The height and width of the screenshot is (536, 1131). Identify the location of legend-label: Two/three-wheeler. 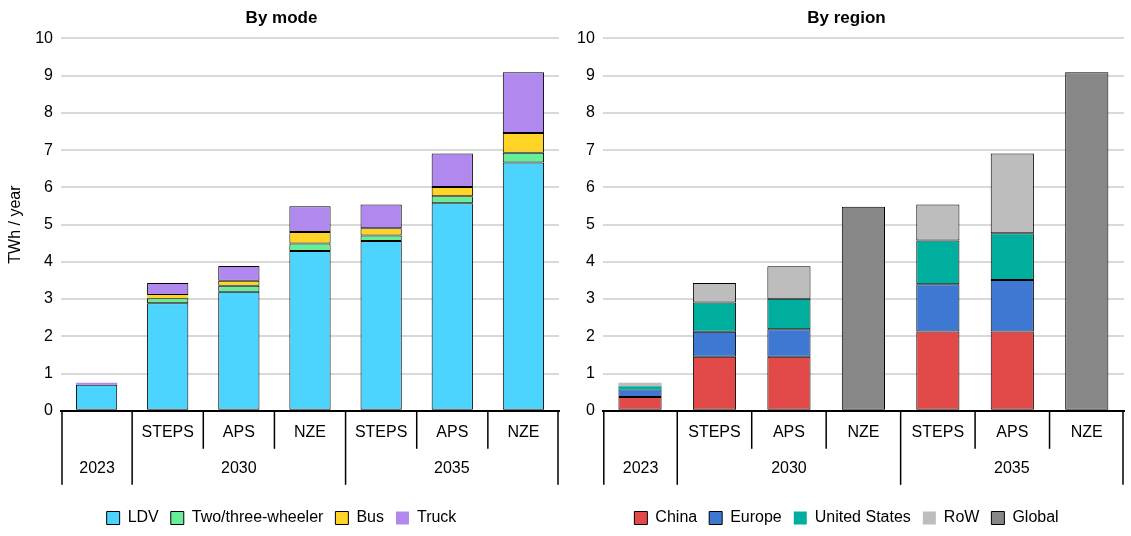
(258, 517).